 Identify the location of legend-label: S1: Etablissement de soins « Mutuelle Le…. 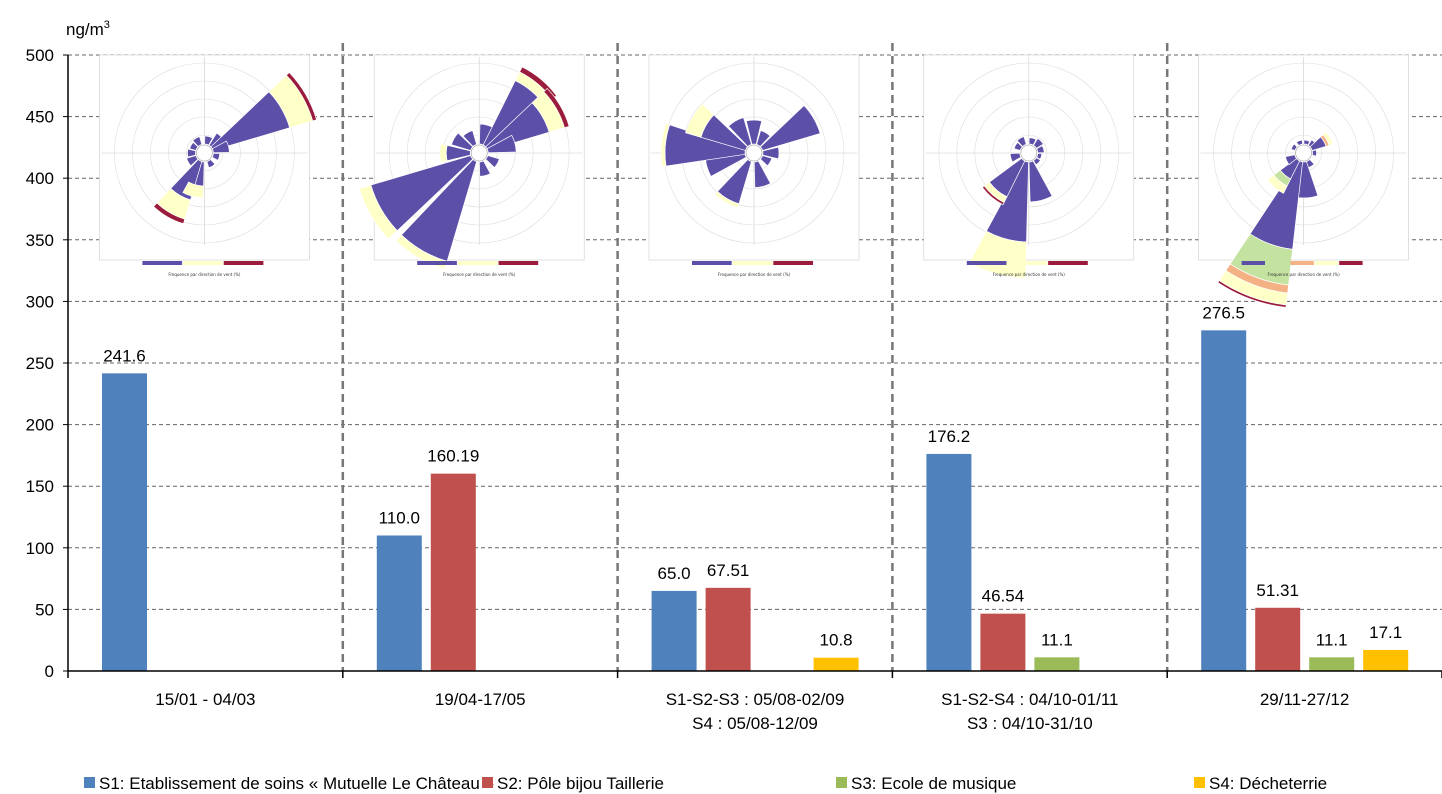
(296, 783).